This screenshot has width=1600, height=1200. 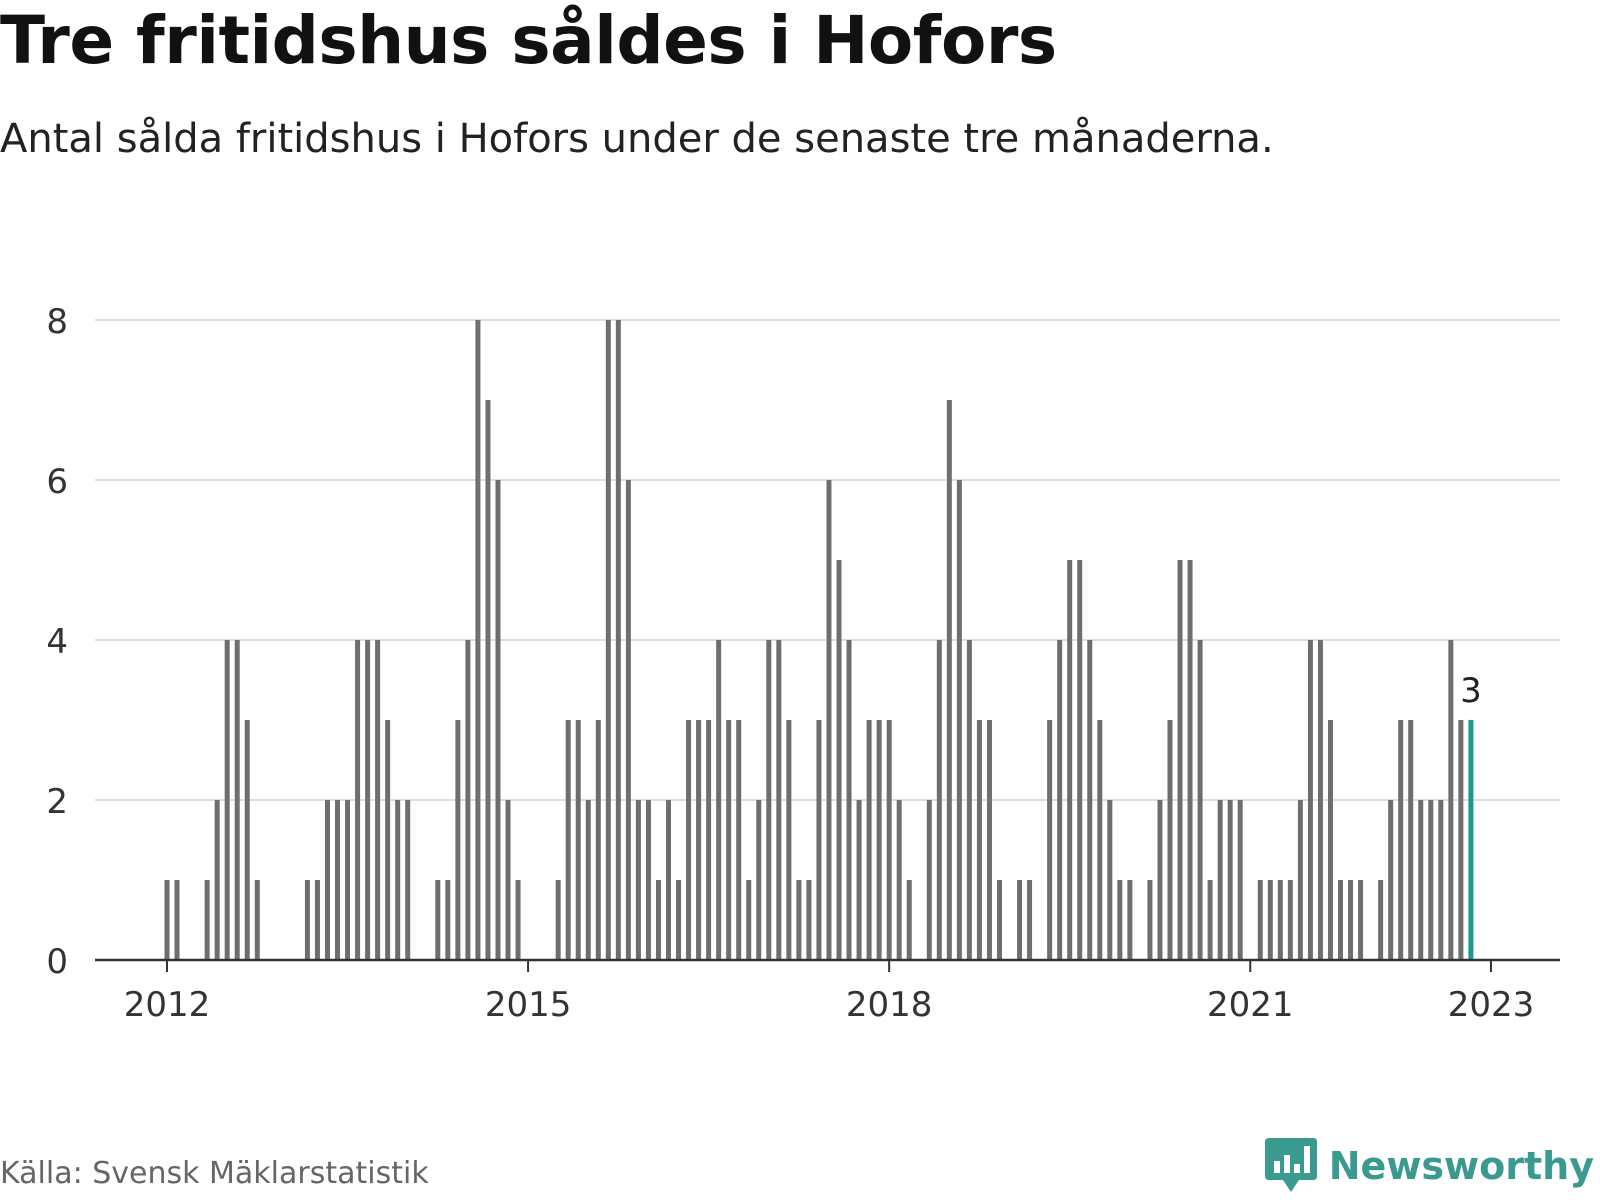 I want to click on brand-name: Newsworthy, so click(x=1461, y=1166).